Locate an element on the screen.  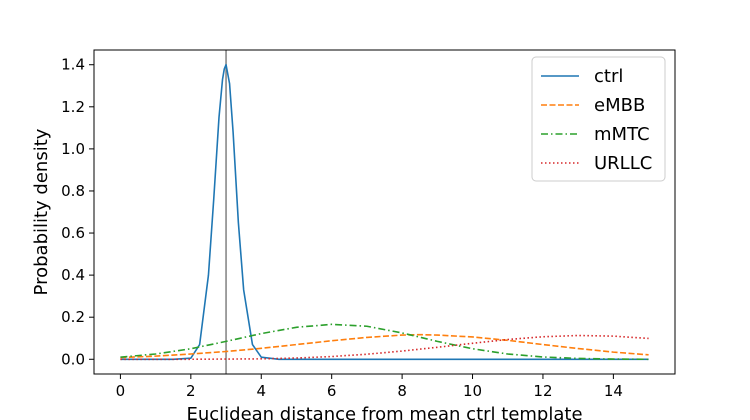
x-tick-label: 6 is located at coordinates (332, 391).